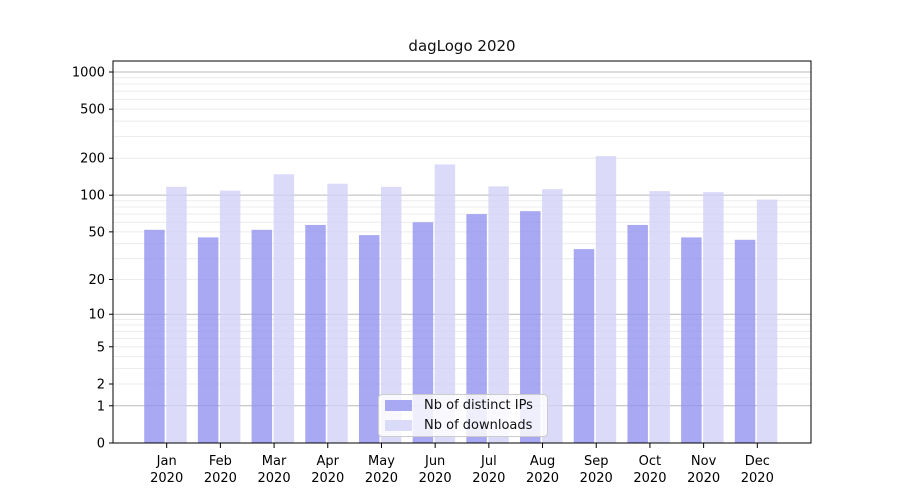 Image resolution: width=900 pixels, height=500 pixels. Describe the element at coordinates (92, 159) in the screenshot. I see `y-tick-label: 200` at that location.